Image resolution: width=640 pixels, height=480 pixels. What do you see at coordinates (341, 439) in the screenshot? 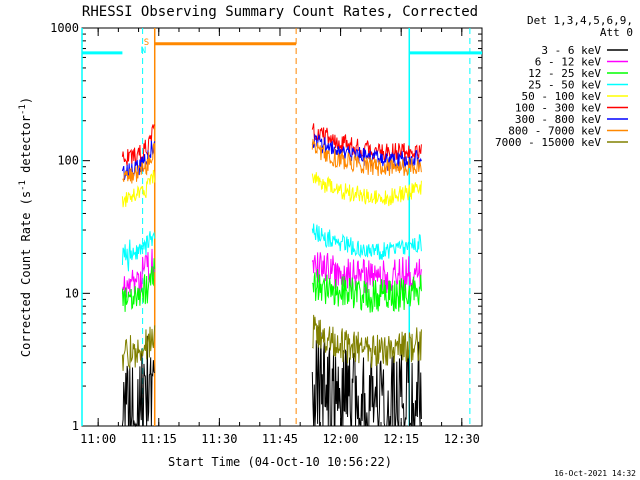
I see `x-tick-label: 12:00` at bounding box center [341, 439].